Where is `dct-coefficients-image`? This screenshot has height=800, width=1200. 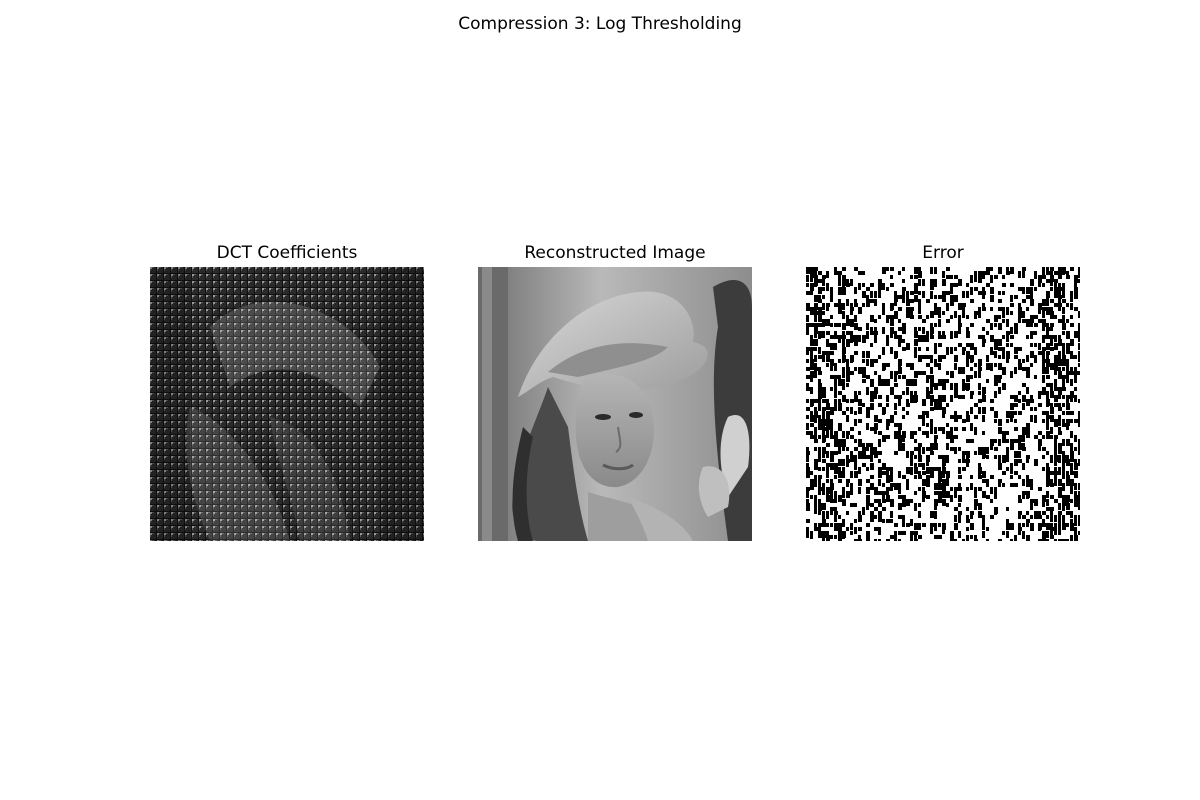
dct-coefficients-image is located at coordinates (287, 404).